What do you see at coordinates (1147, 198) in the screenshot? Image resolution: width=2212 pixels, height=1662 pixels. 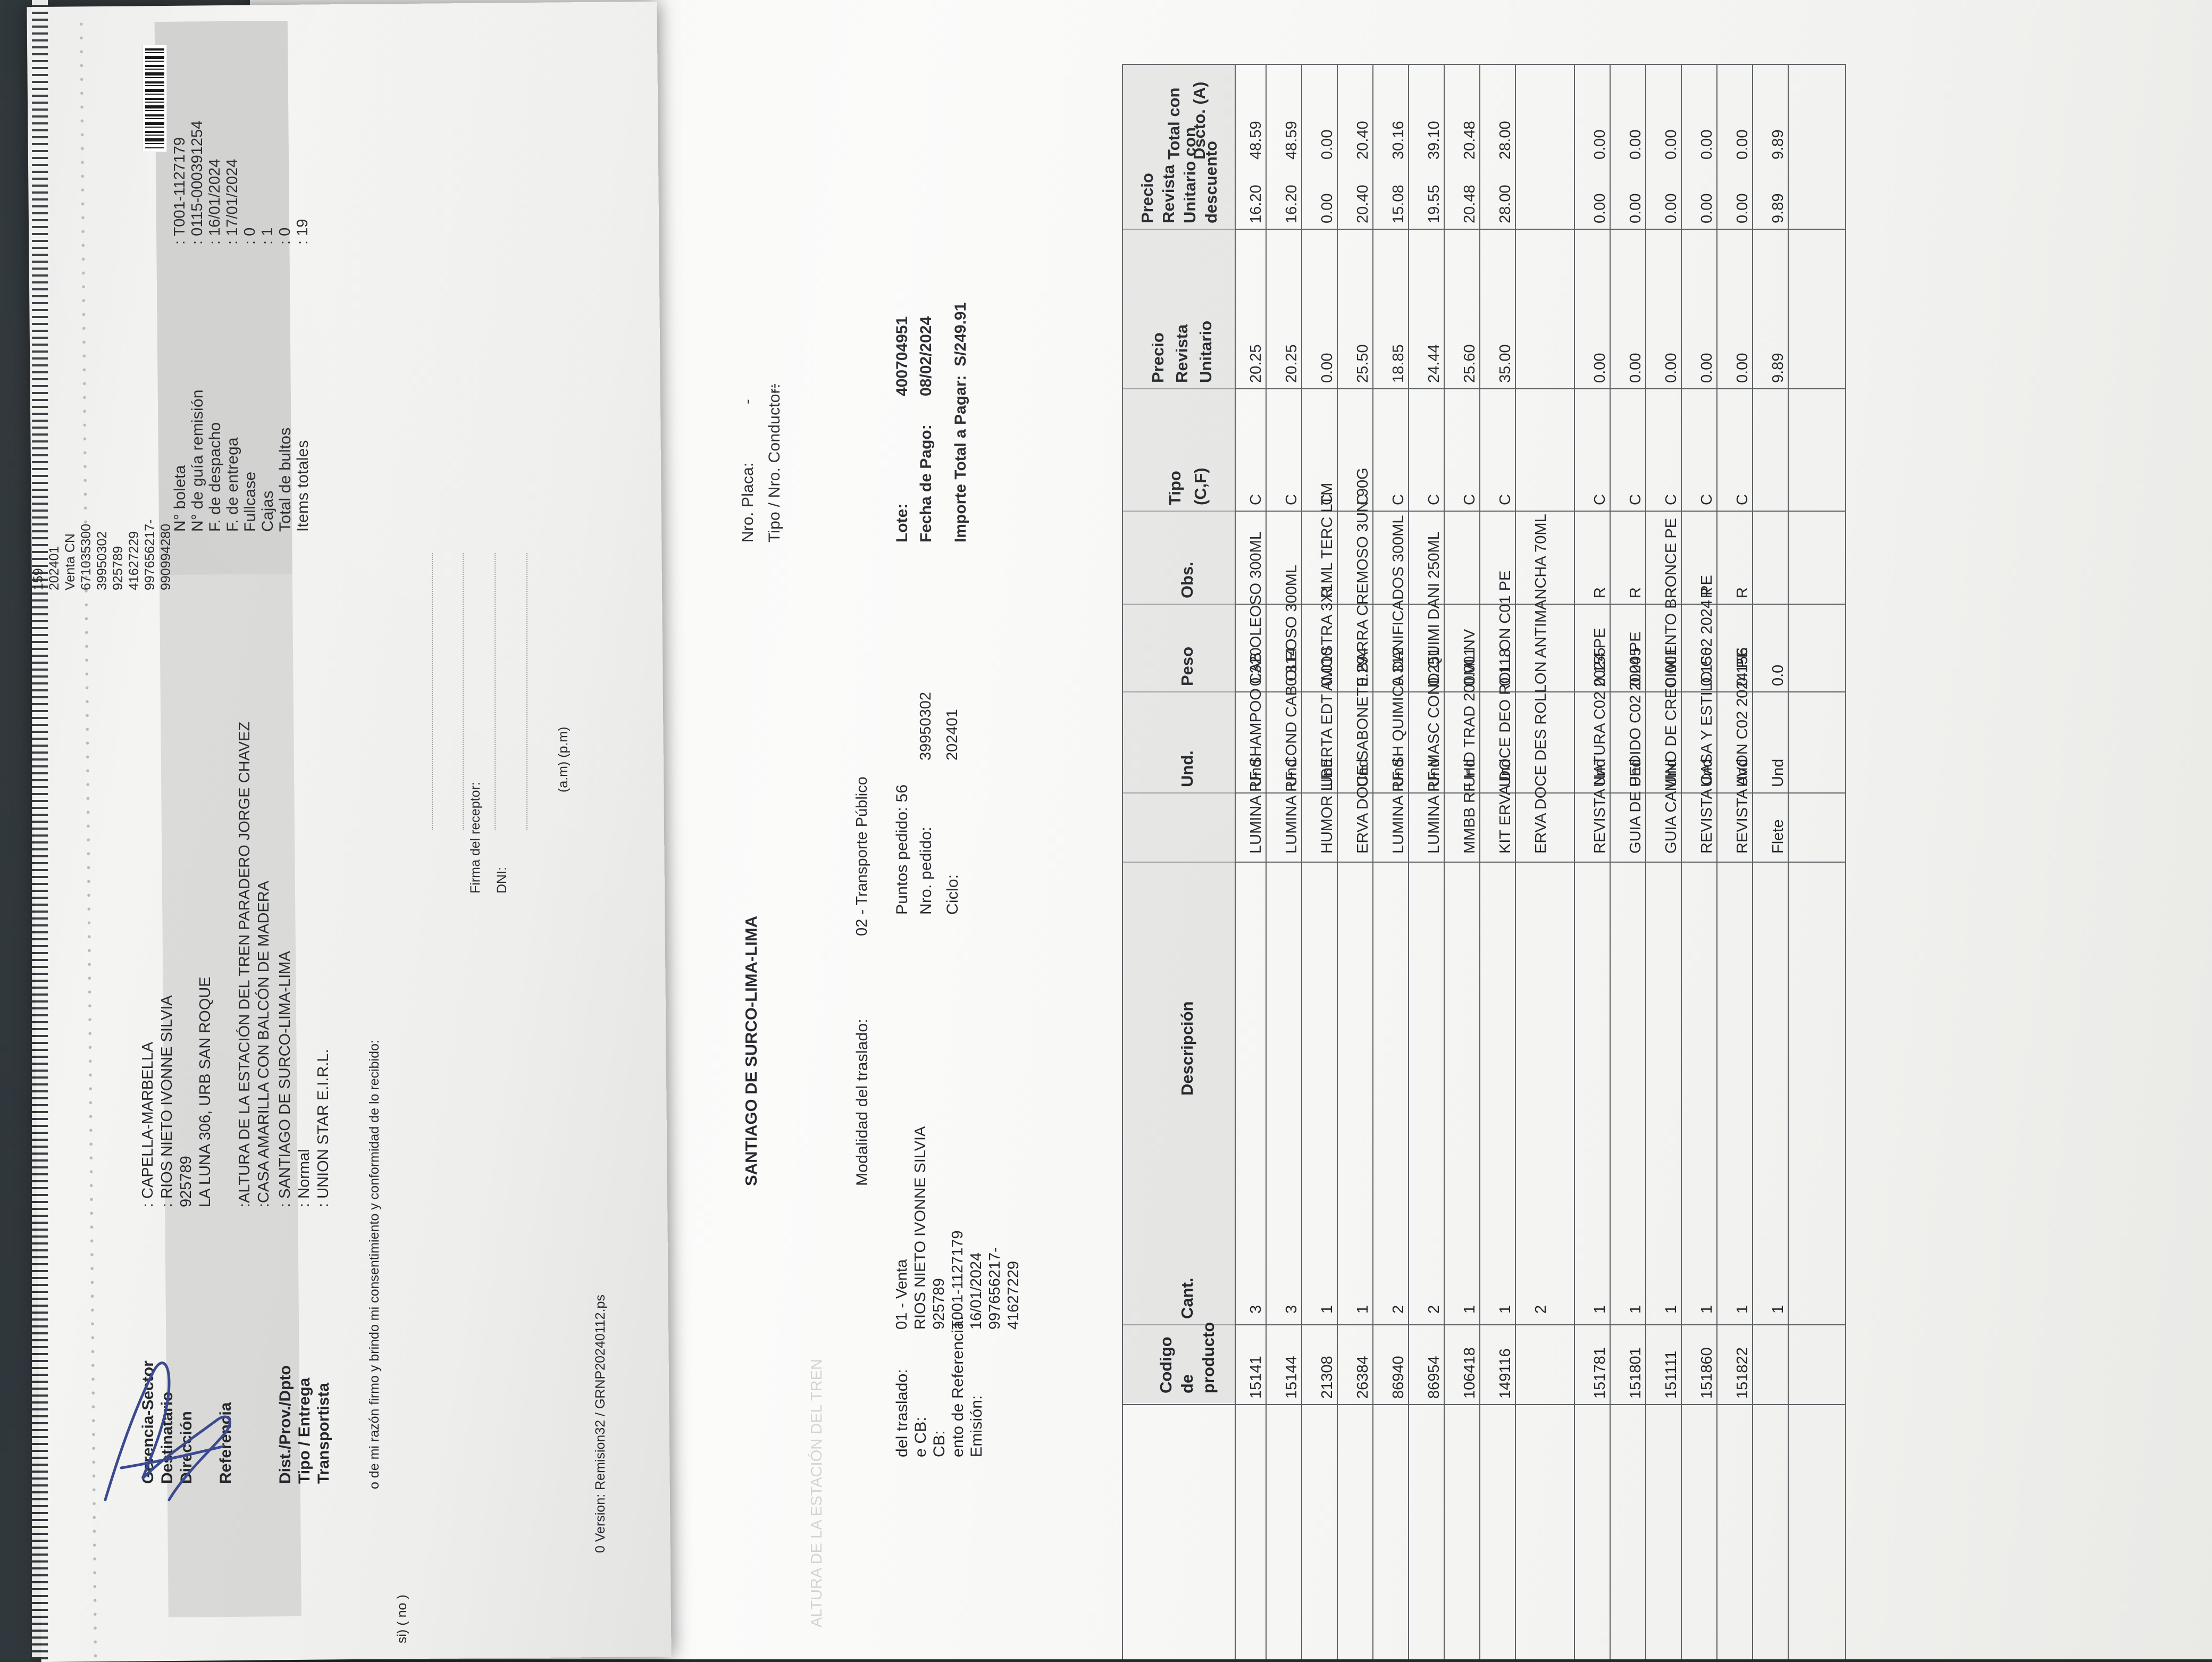 I see `th-preciod-1: Precio` at bounding box center [1147, 198].